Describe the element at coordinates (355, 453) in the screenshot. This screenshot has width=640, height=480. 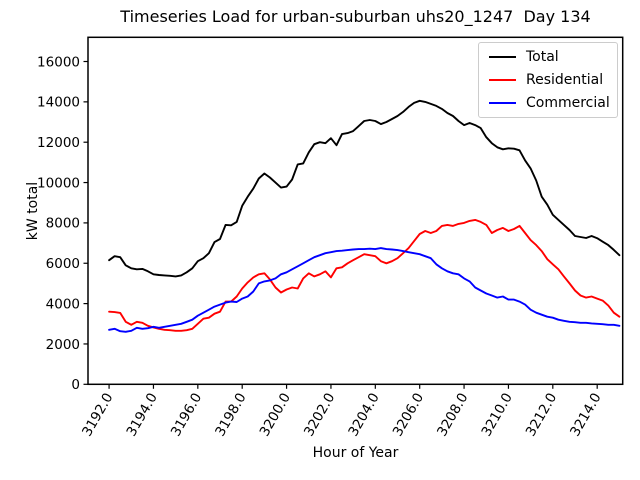
I see `x-axis-label: Hour of Year` at that location.